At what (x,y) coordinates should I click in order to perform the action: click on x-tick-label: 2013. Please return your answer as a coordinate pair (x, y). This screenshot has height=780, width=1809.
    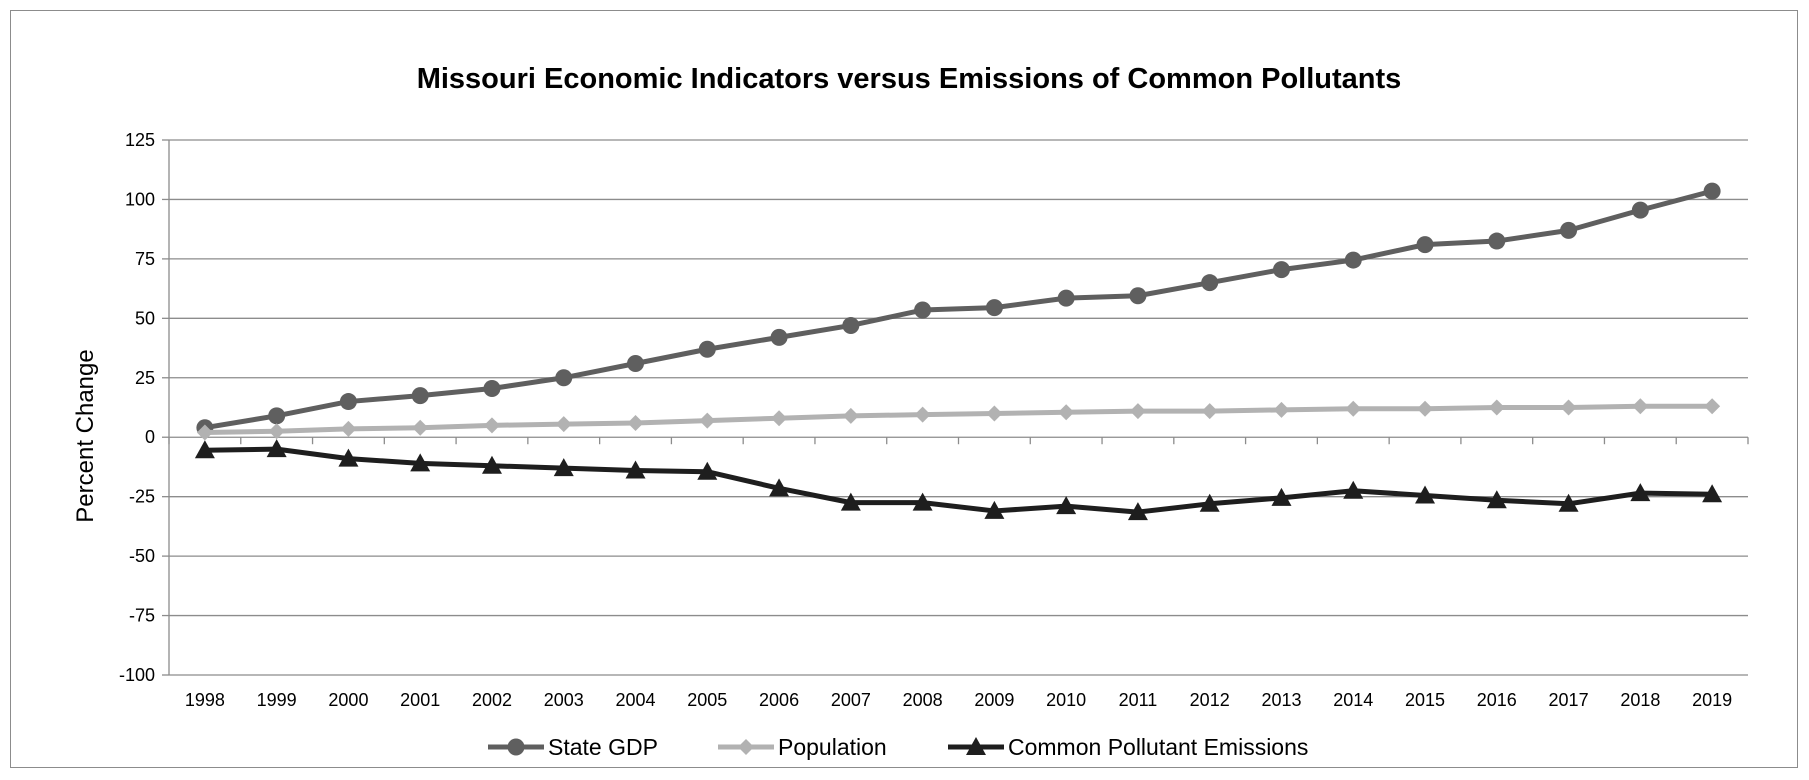
    Looking at the image, I should click on (1281, 700).